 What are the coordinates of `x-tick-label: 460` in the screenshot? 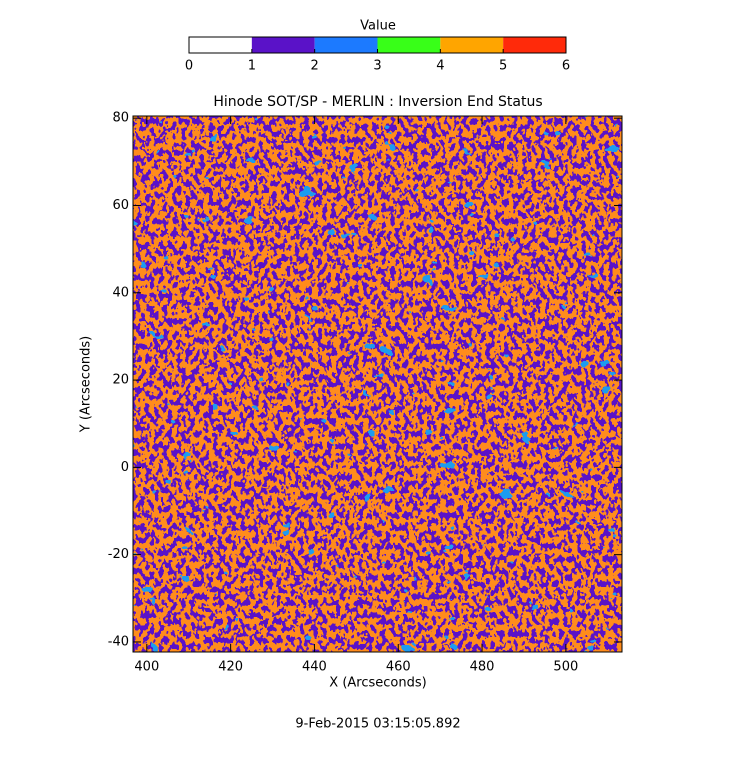 It's located at (398, 667).